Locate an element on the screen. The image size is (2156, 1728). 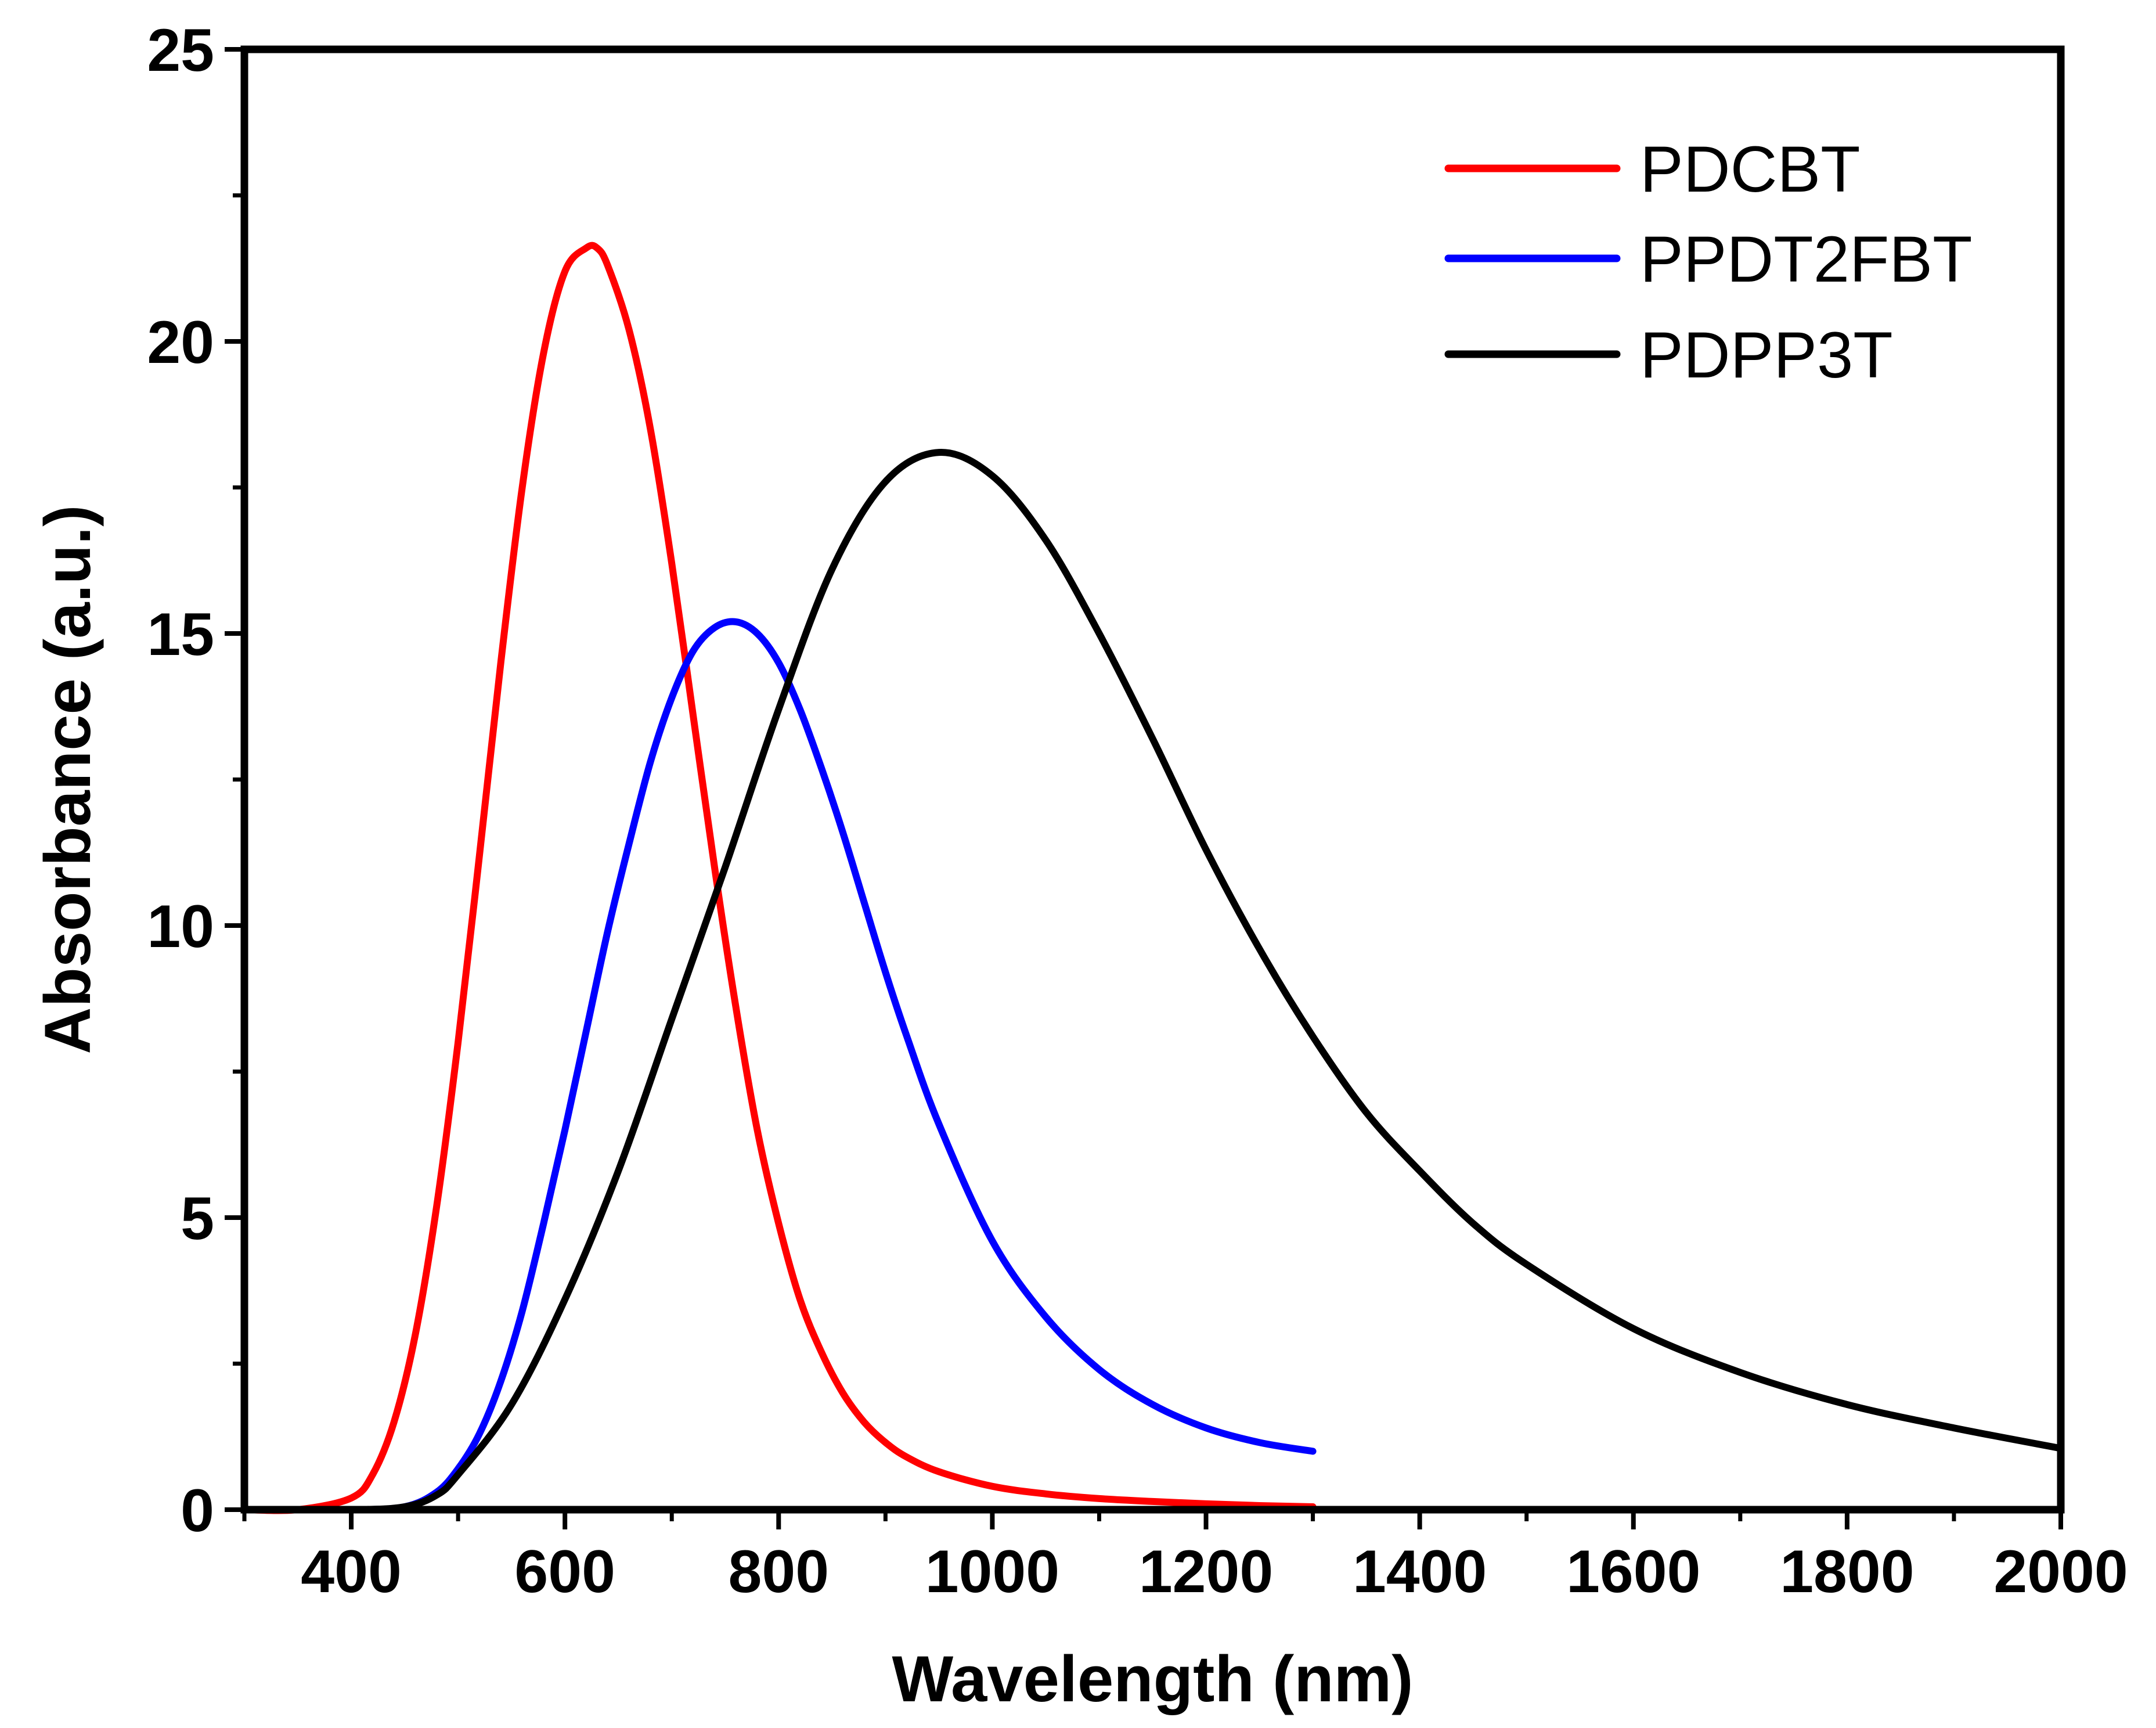
legend-label-ppdt2fbt: PPDT2FBT is located at coordinates (1807, 260).